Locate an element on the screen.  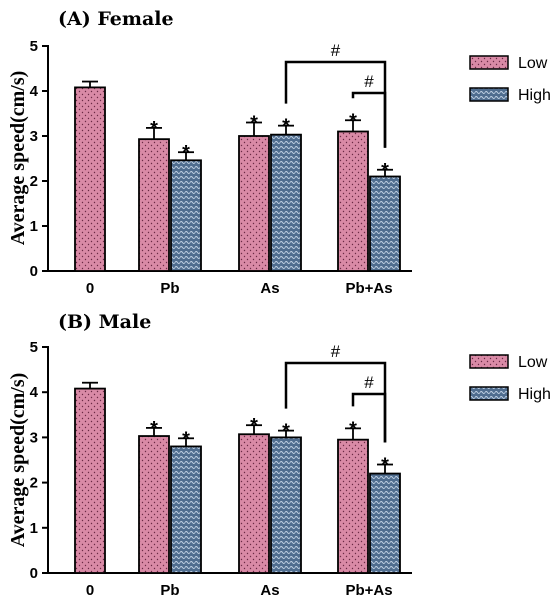
panel-title-b: (B) Male is located at coordinates (104, 322).